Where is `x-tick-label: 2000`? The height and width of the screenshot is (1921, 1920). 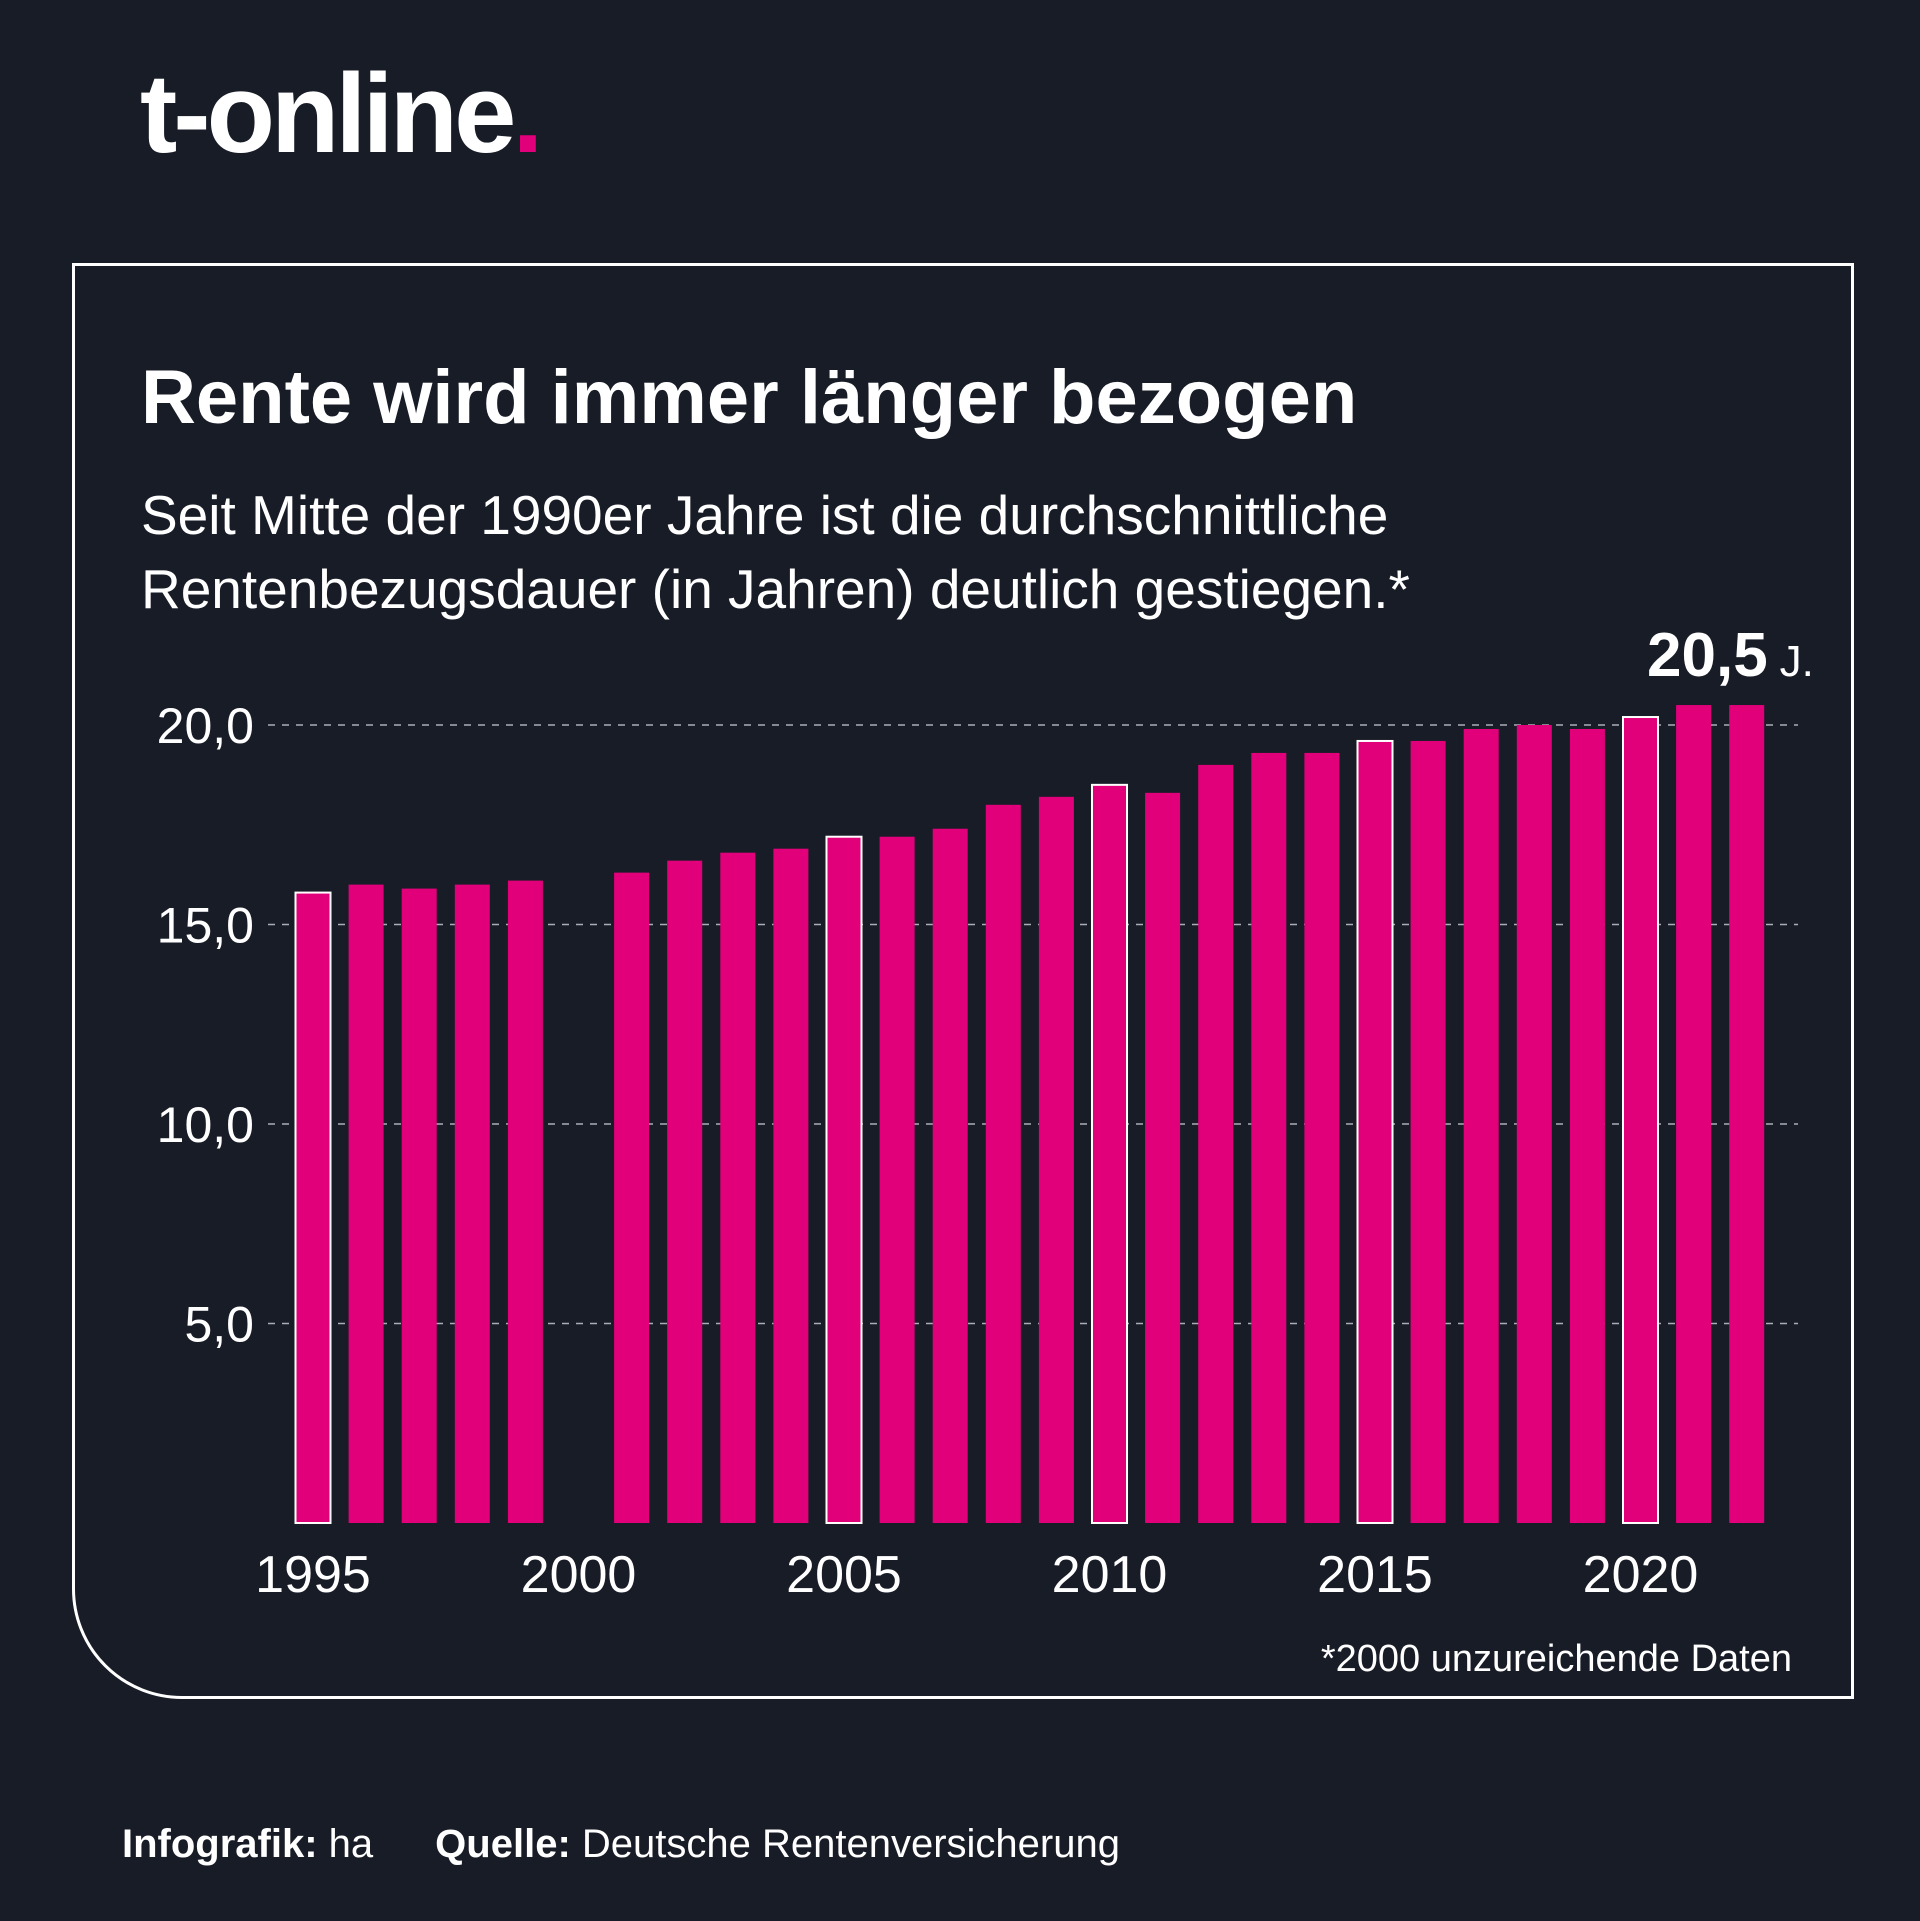
x-tick-label: 2000 is located at coordinates (579, 1575).